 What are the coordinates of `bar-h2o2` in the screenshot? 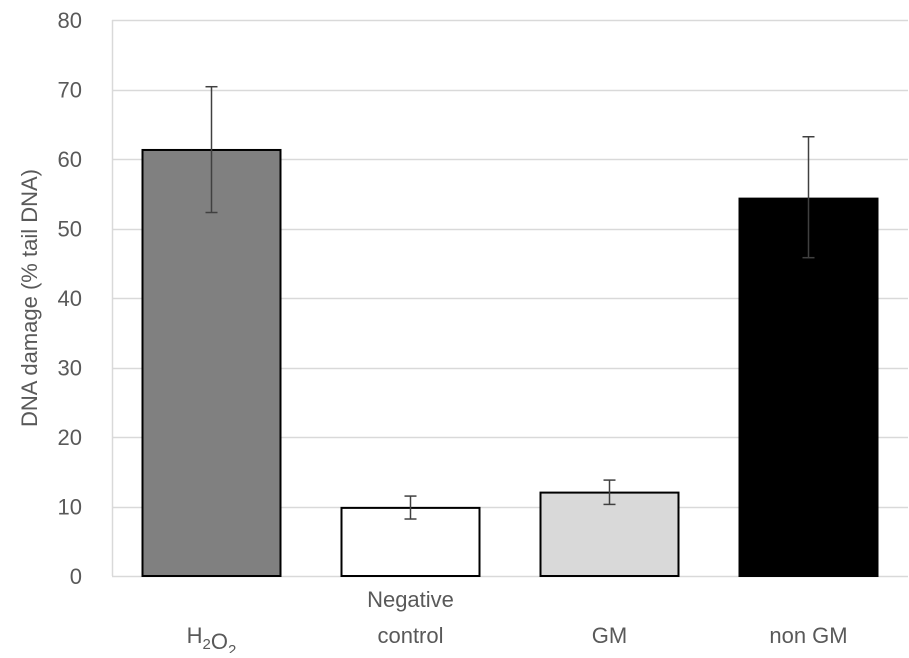 It's located at (211, 362).